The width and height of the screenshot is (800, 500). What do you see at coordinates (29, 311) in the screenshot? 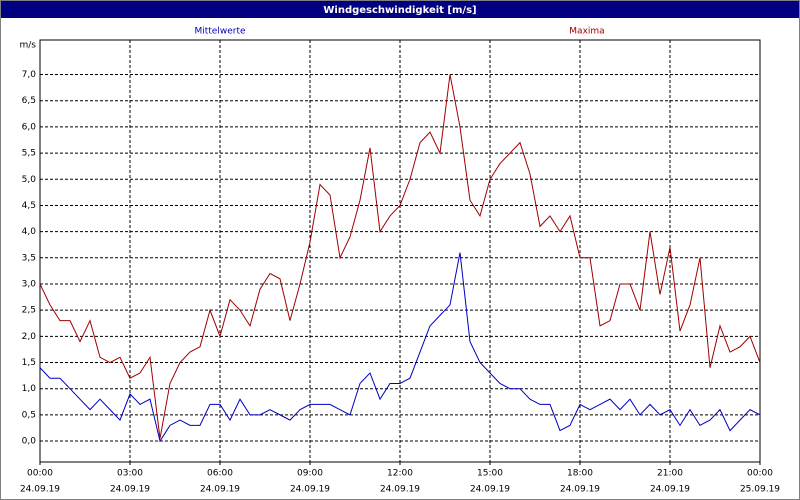
I see `y-tick-label: 2,5` at bounding box center [29, 311].